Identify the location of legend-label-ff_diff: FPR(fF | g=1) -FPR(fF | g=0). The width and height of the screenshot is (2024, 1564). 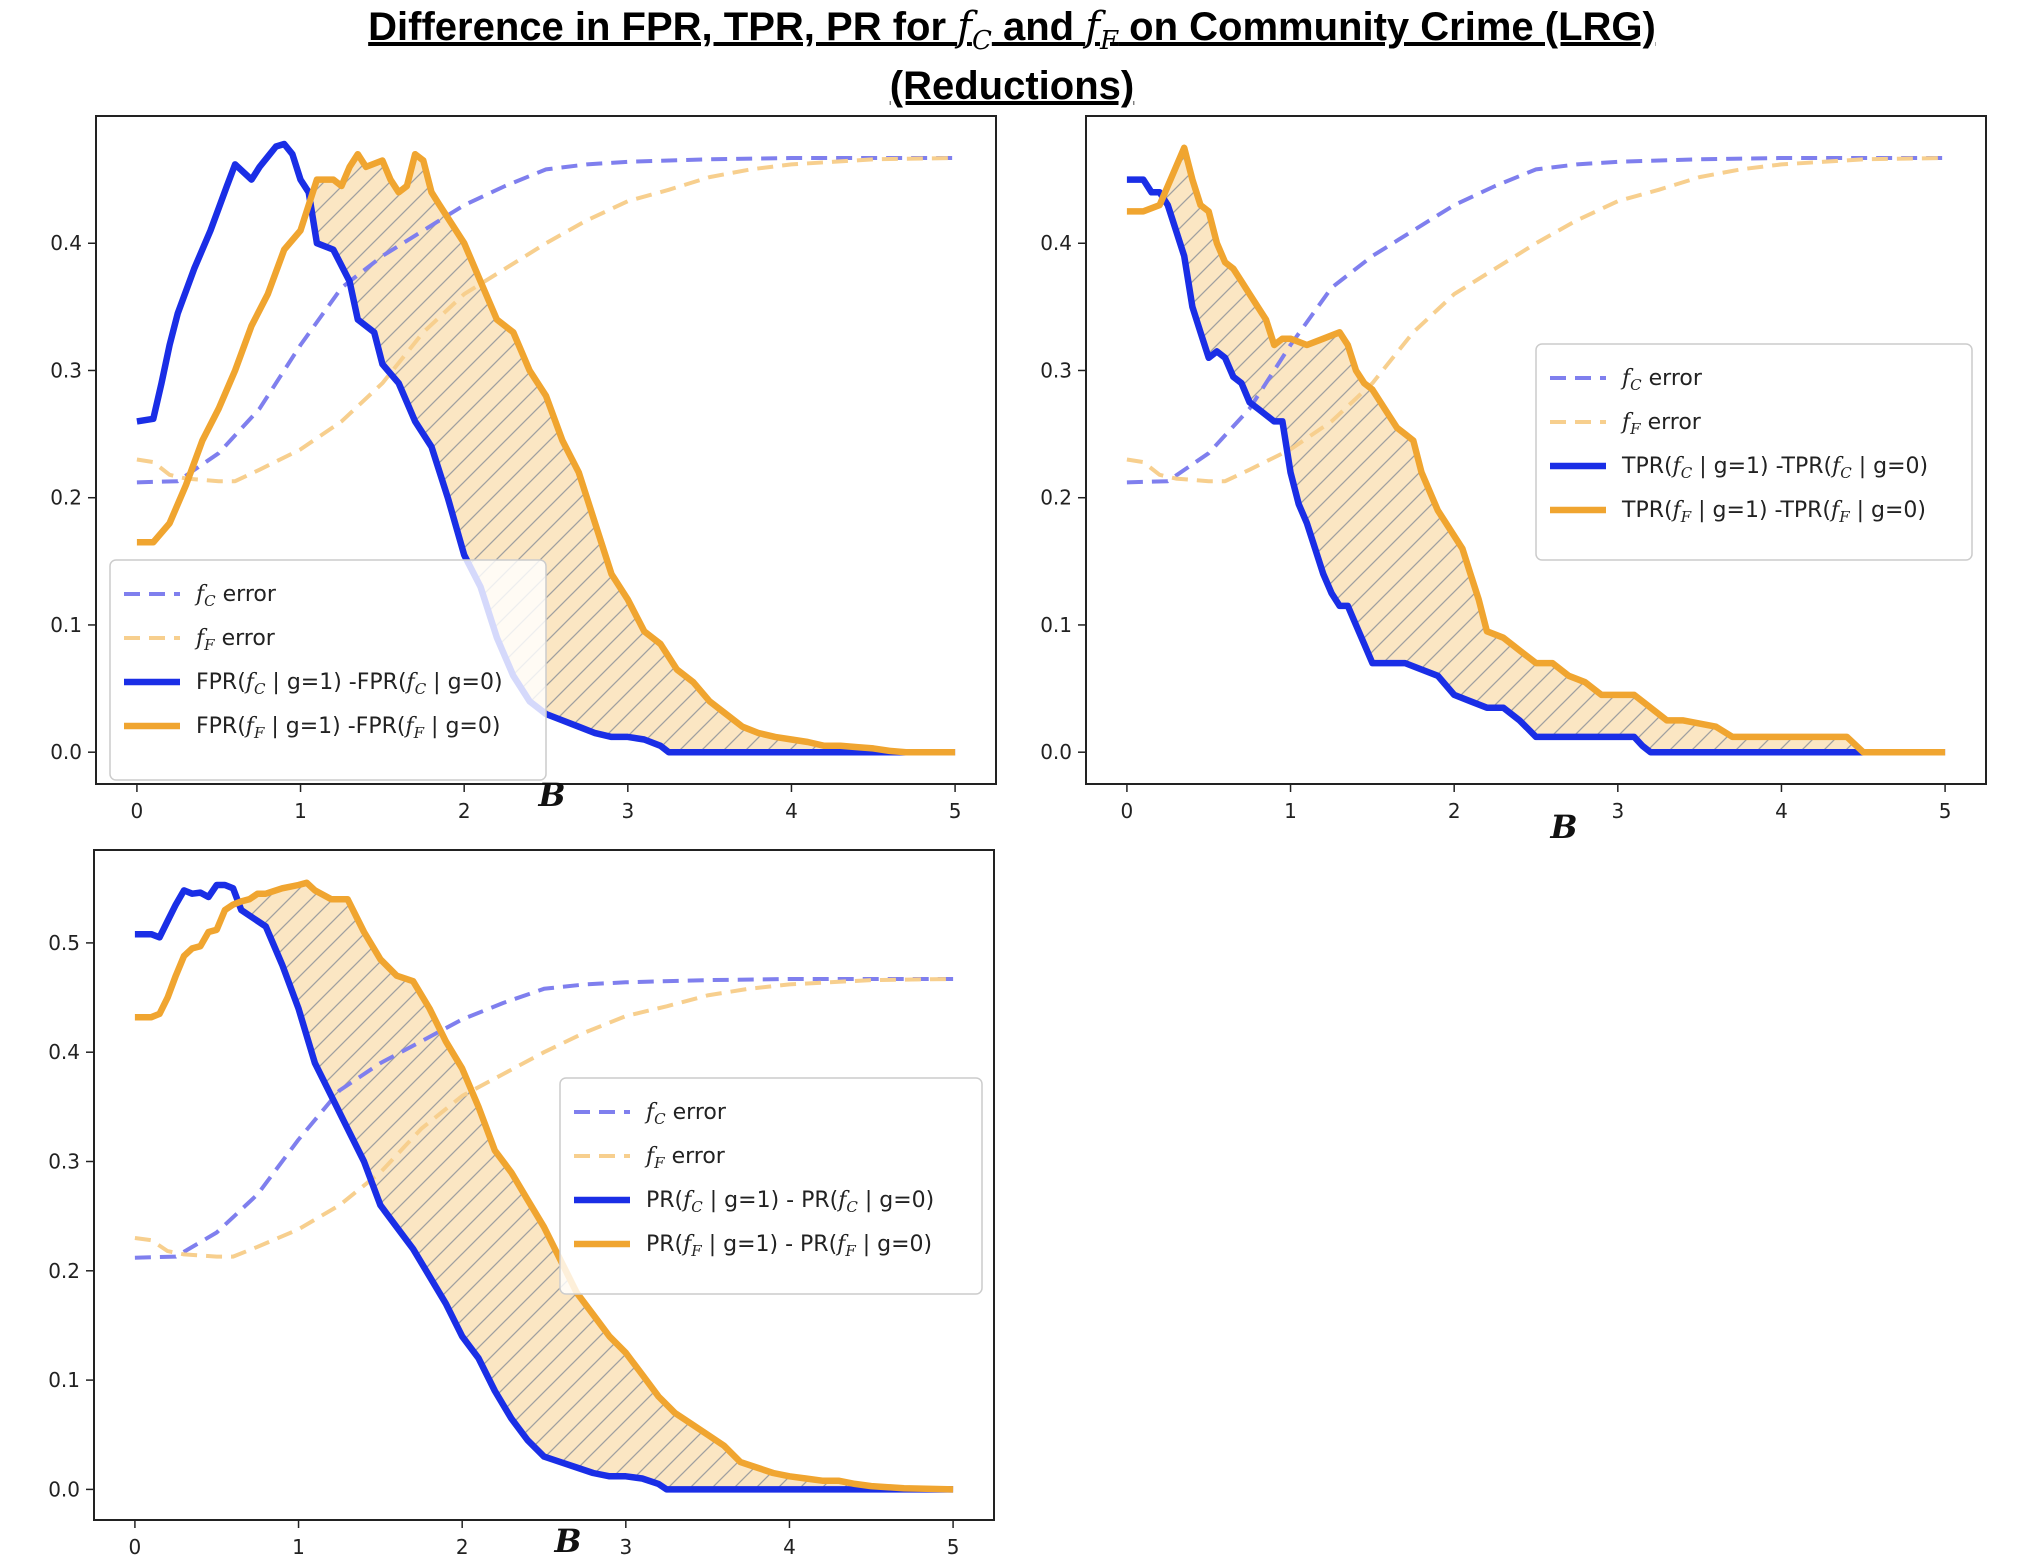
(348, 728).